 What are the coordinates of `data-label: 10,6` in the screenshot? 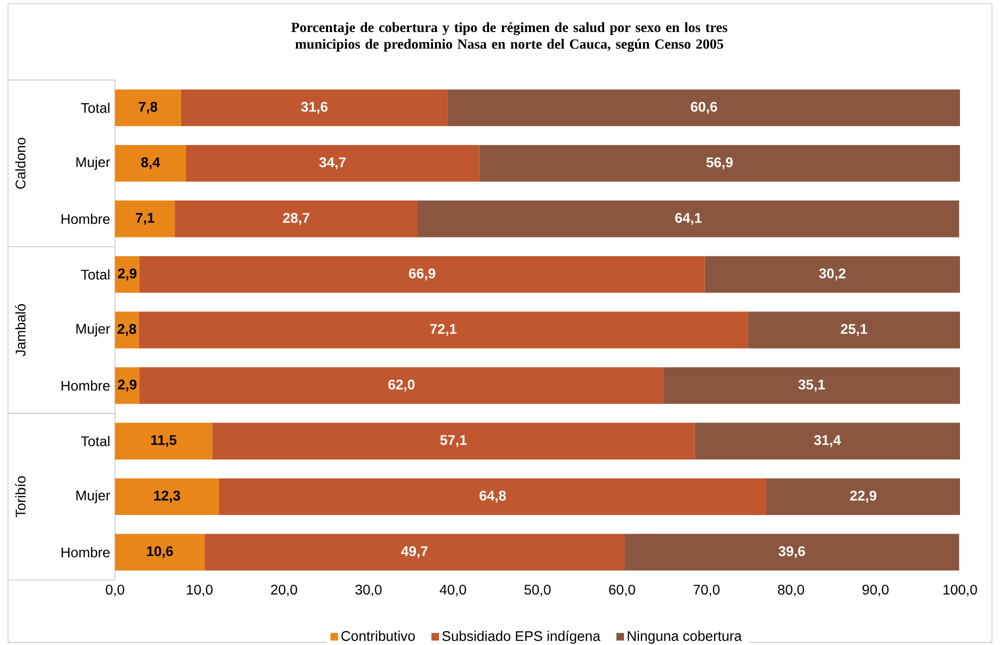 It's located at (160, 552).